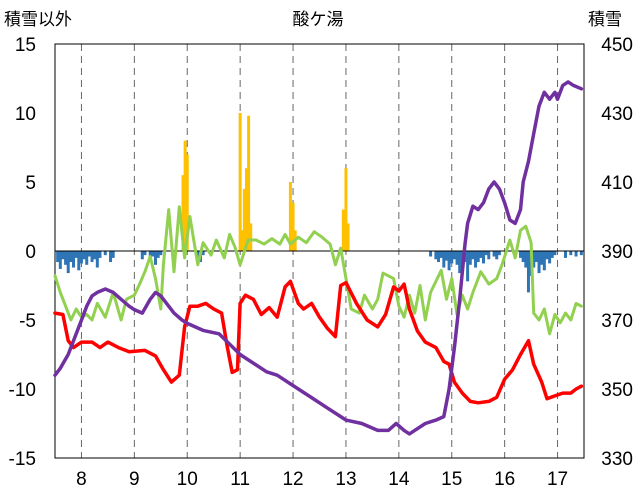  What do you see at coordinates (318, 20) in the screenshot?
I see `chart-title: 酸ケ湯` at bounding box center [318, 20].